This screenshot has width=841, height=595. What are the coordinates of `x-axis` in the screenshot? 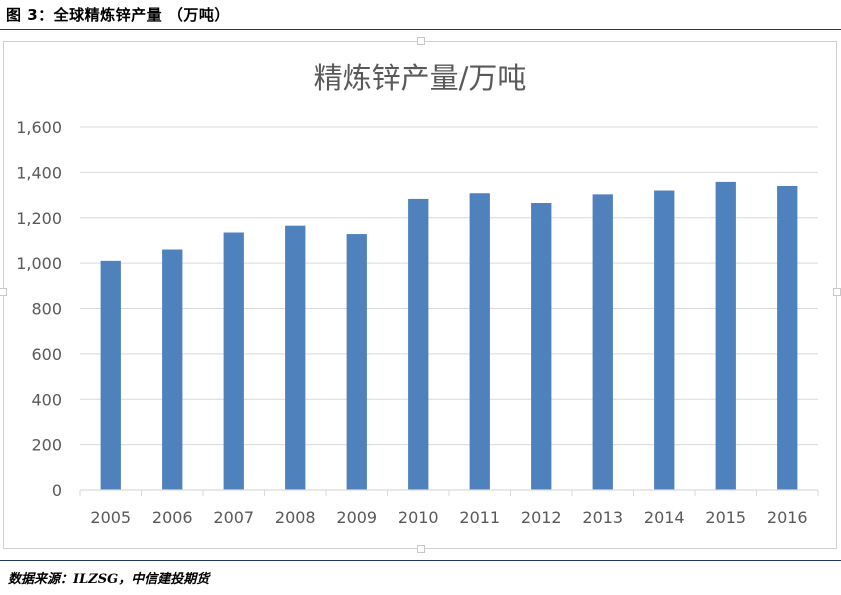 It's located at (449, 492).